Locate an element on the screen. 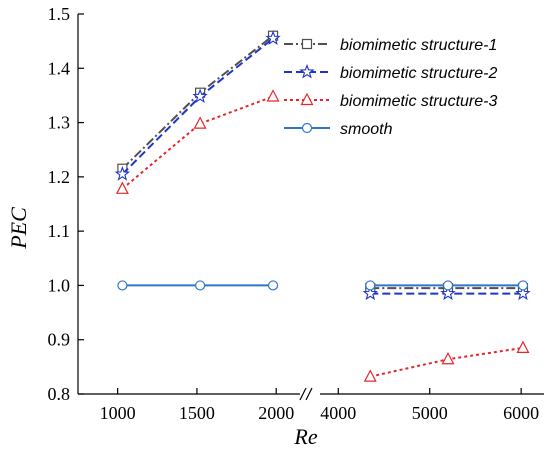 The width and height of the screenshot is (550, 452). x-tick-label: 6000 is located at coordinates (521, 413).